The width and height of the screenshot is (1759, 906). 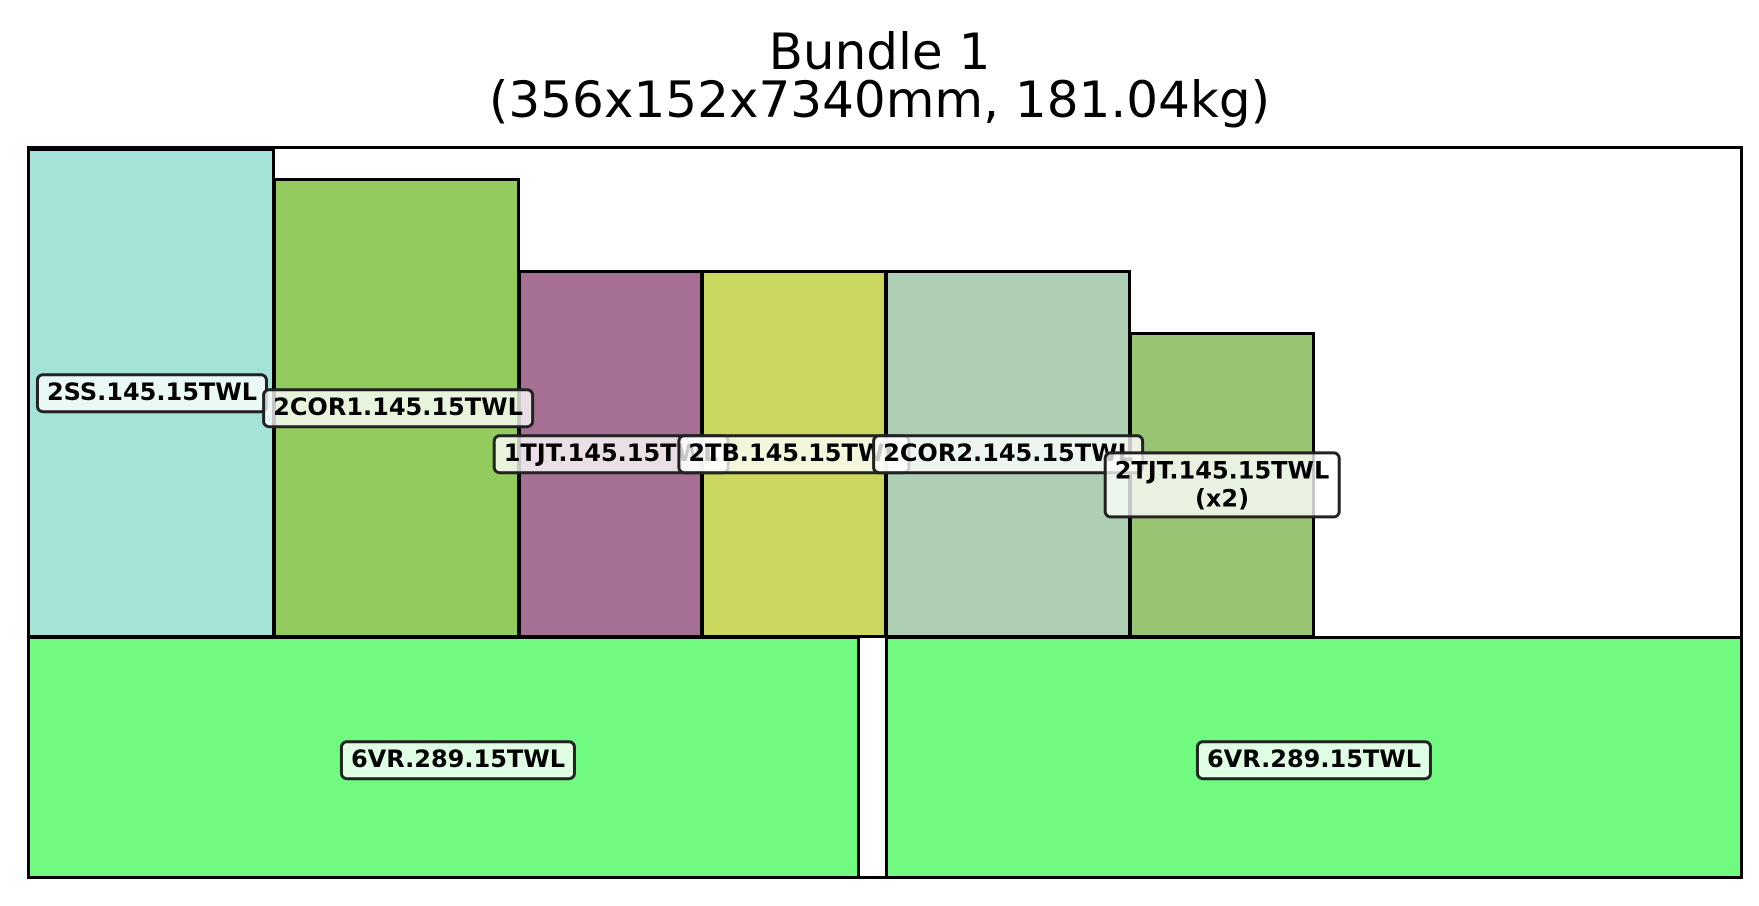 I want to click on piece-label-text: 2COR2.145.15TWL, so click(x=1008, y=453).